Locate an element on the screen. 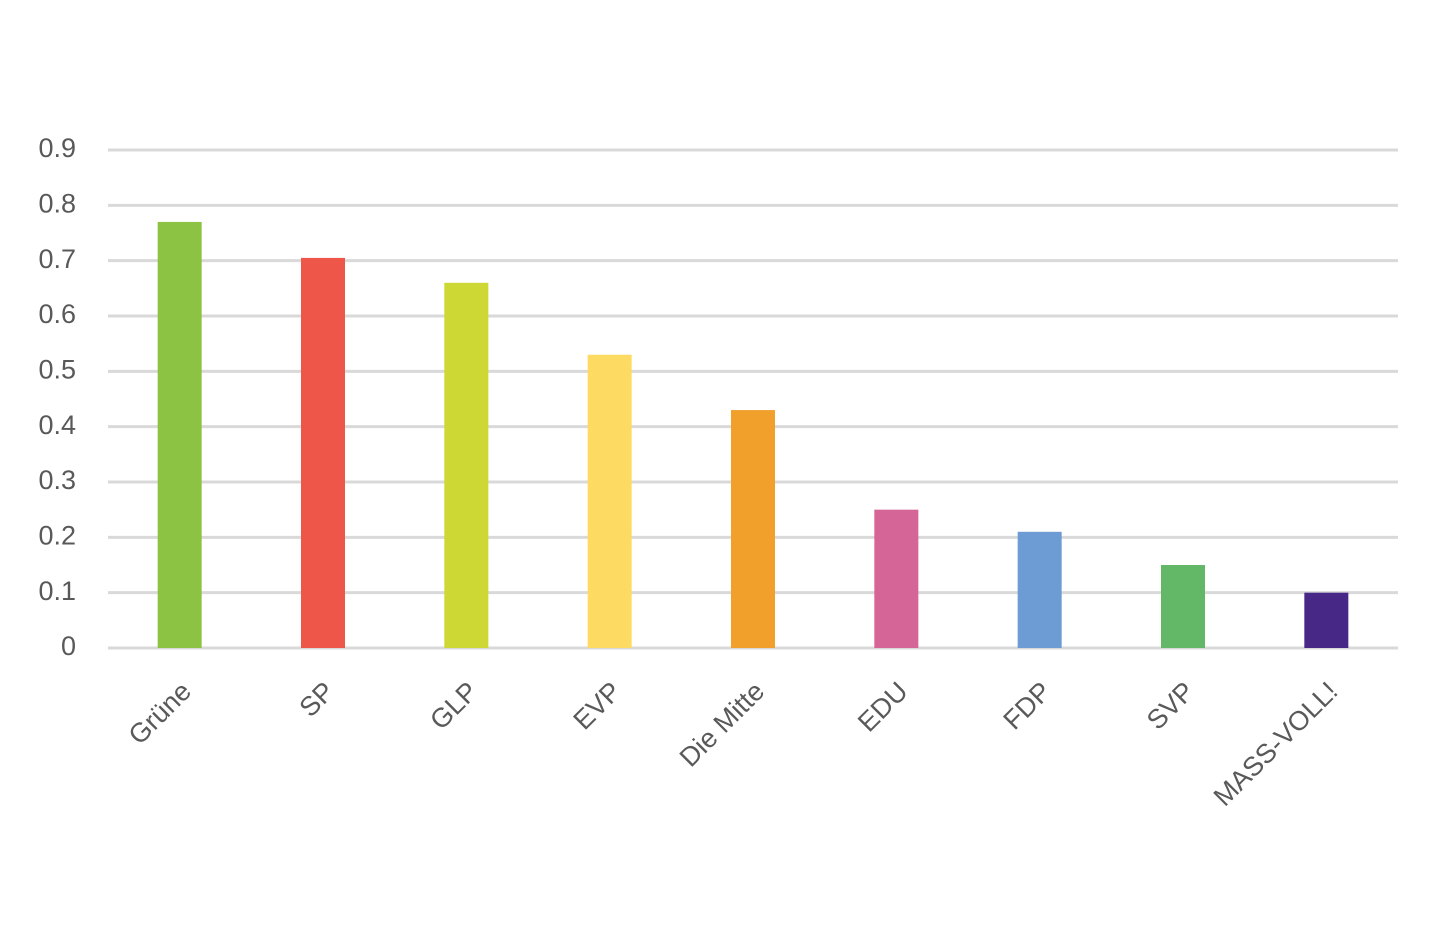 This screenshot has height=929, width=1440. x-tick-label: Grüne is located at coordinates (160, 713).